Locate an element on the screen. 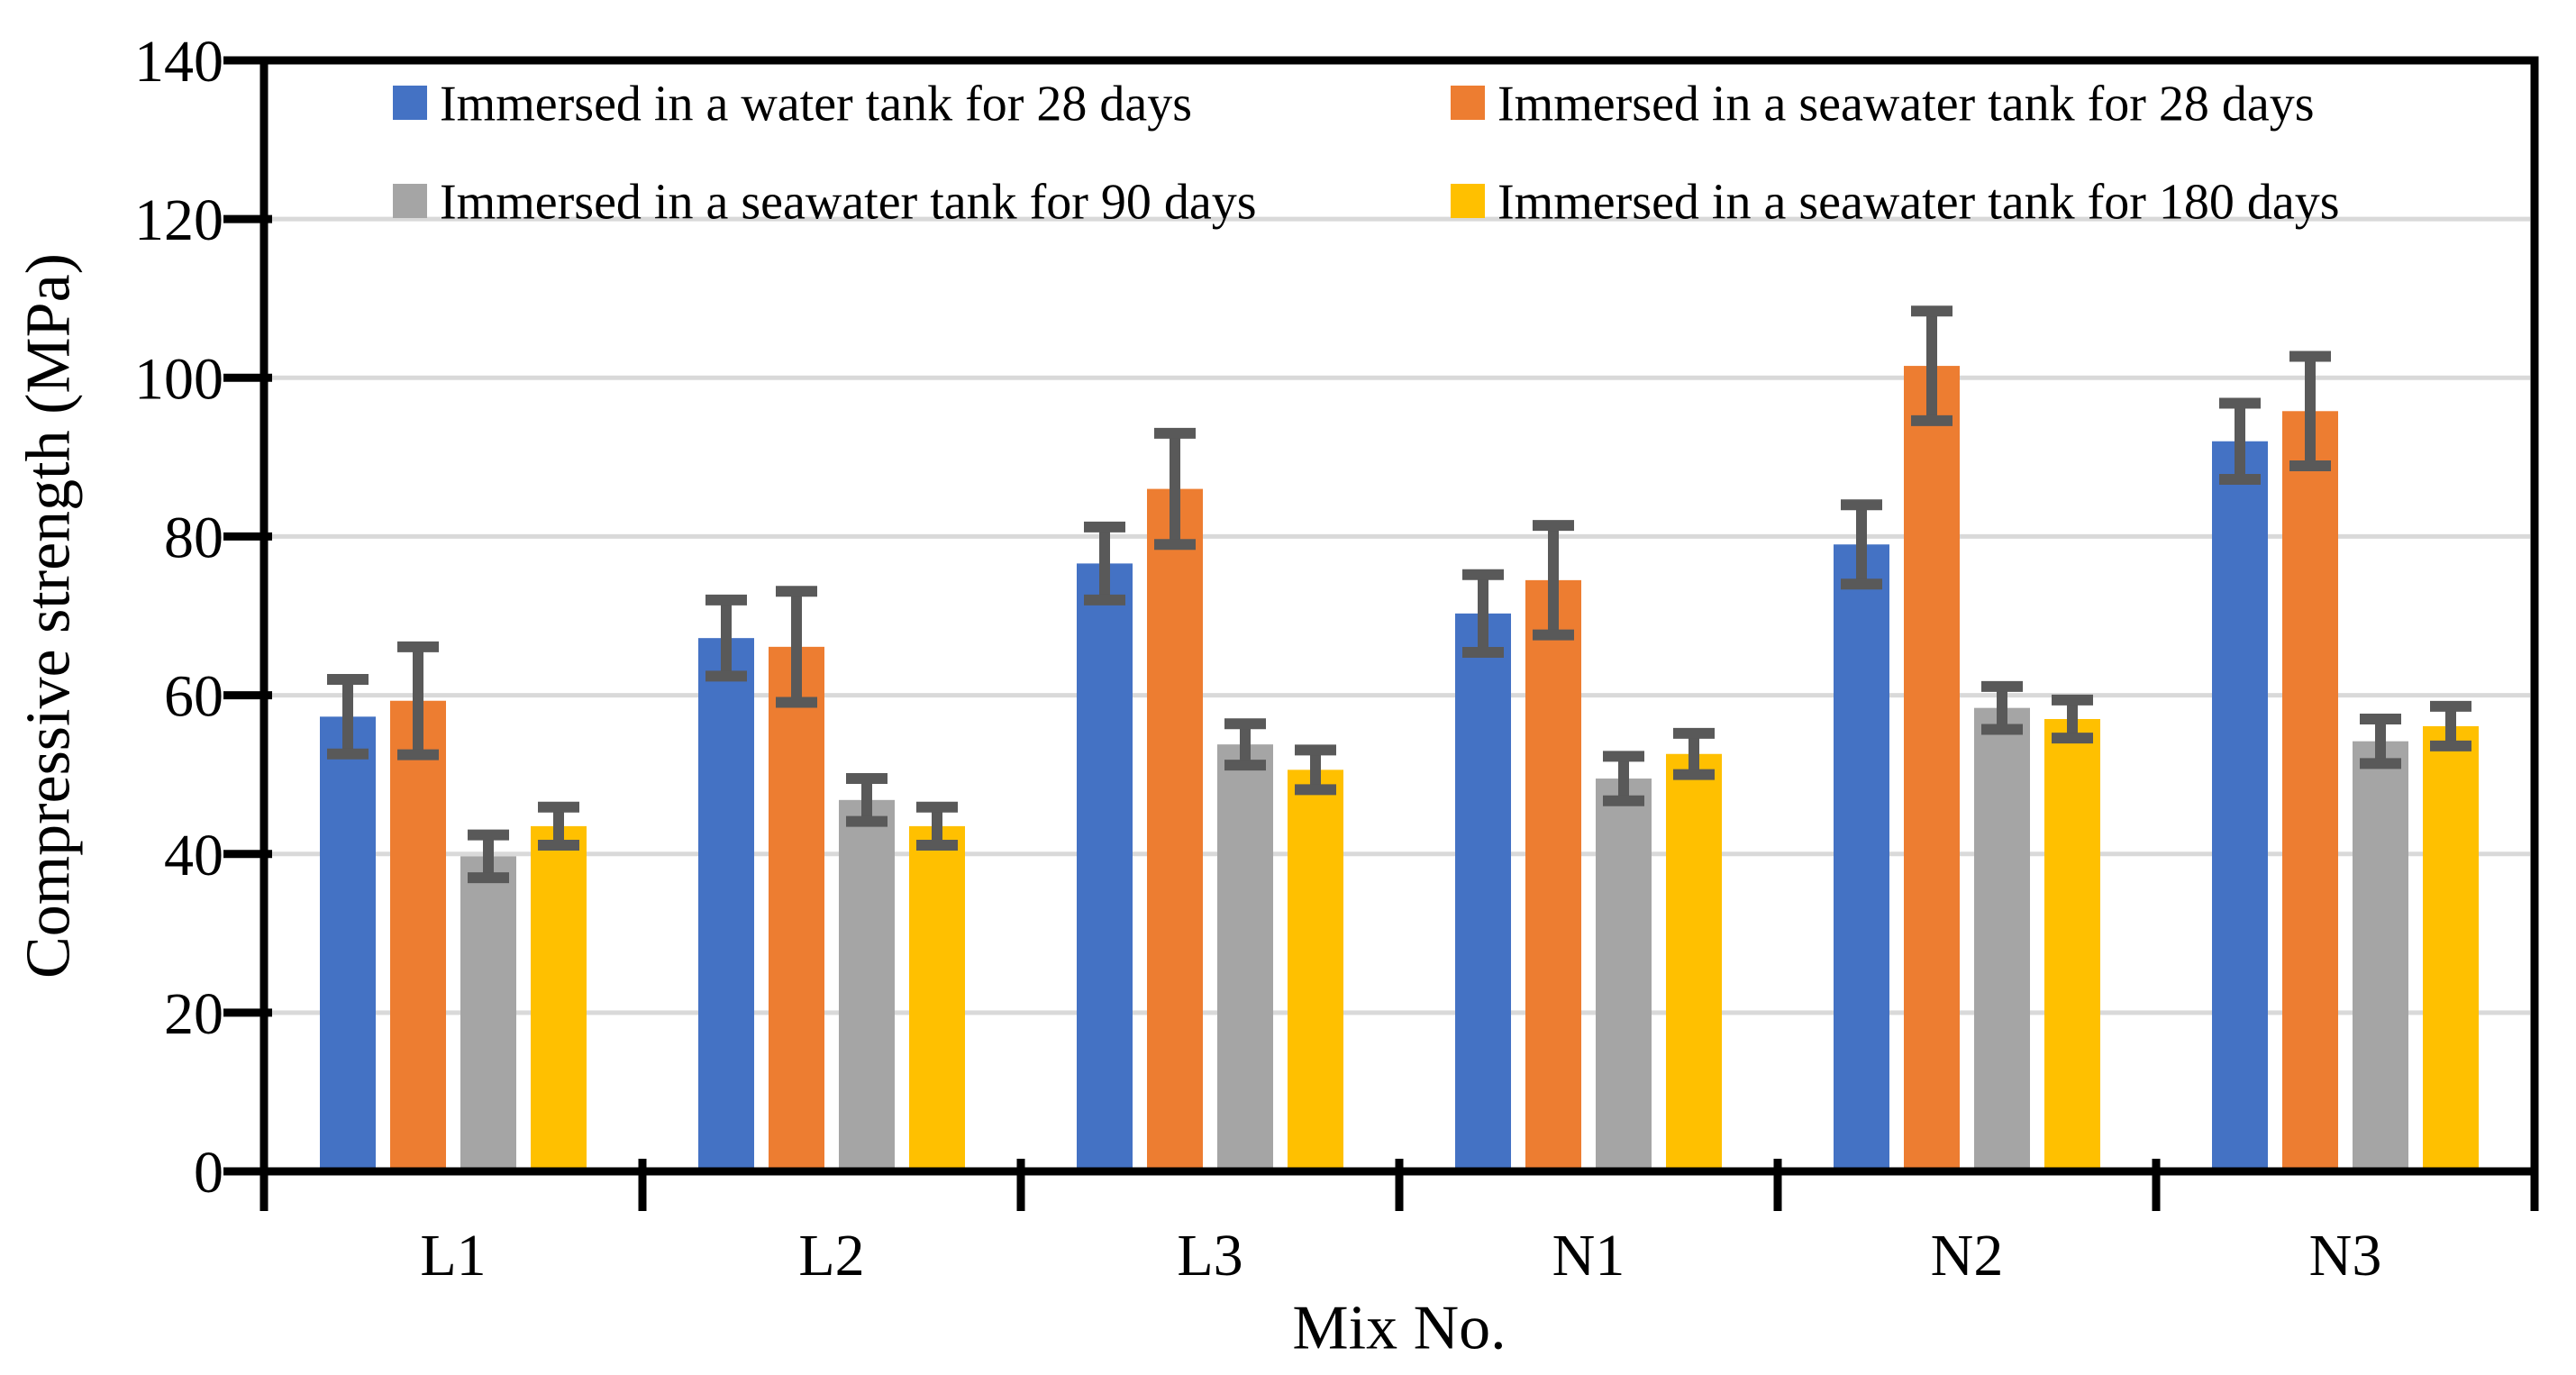  bar-l2-series1 is located at coordinates (726, 904).